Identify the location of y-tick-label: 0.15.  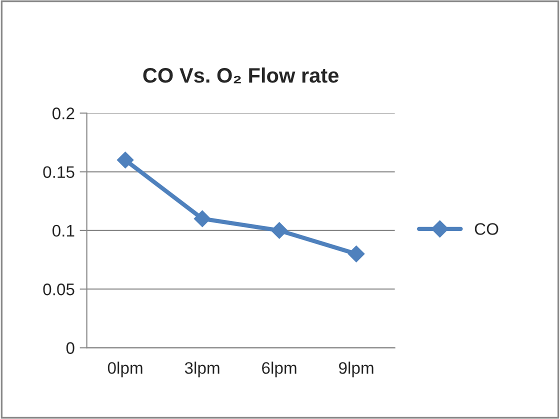
(58, 172).